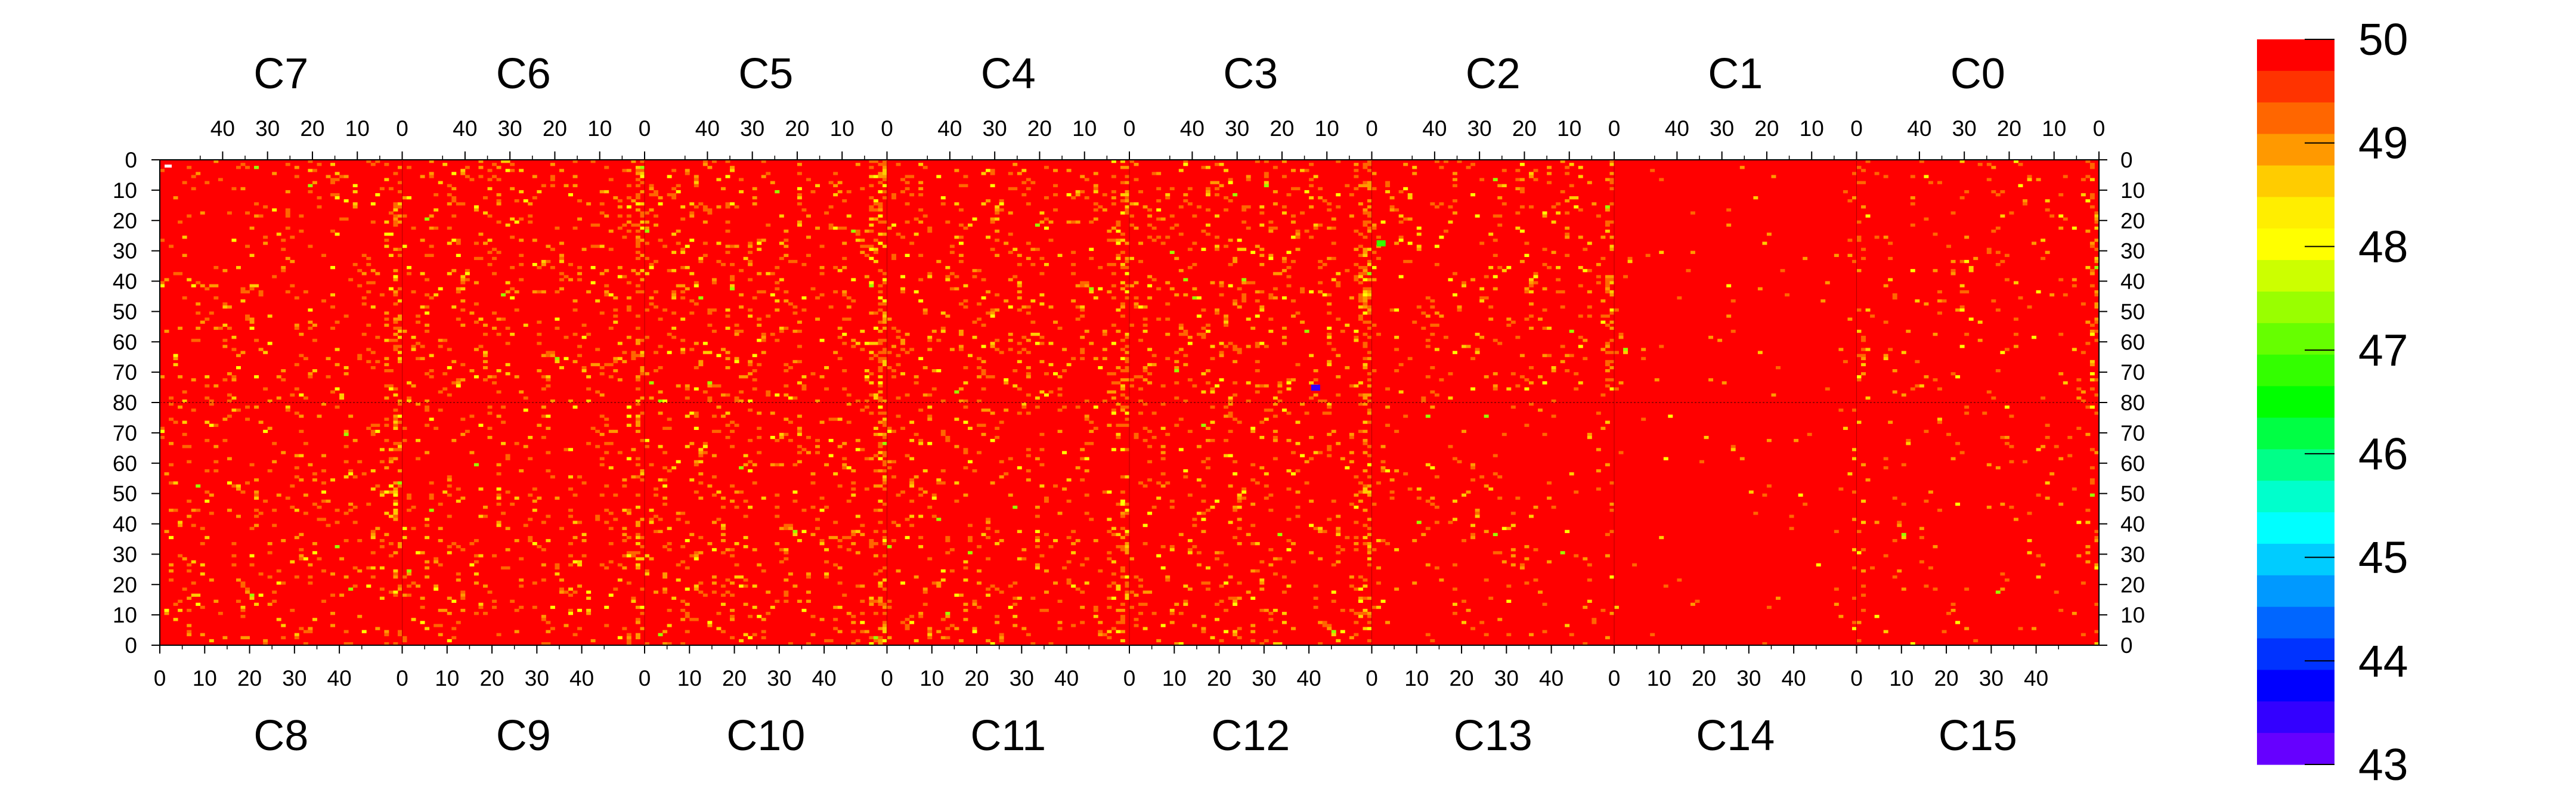  I want to click on top-axis-tick-label: 40, so click(223, 128).